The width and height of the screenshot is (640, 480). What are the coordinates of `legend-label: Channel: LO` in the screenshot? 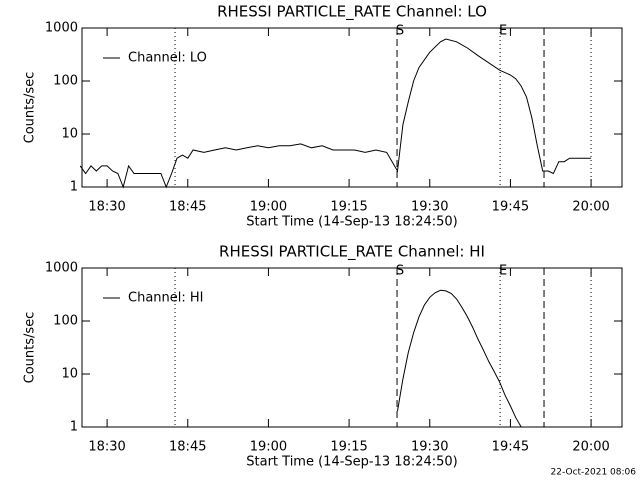 It's located at (167, 58).